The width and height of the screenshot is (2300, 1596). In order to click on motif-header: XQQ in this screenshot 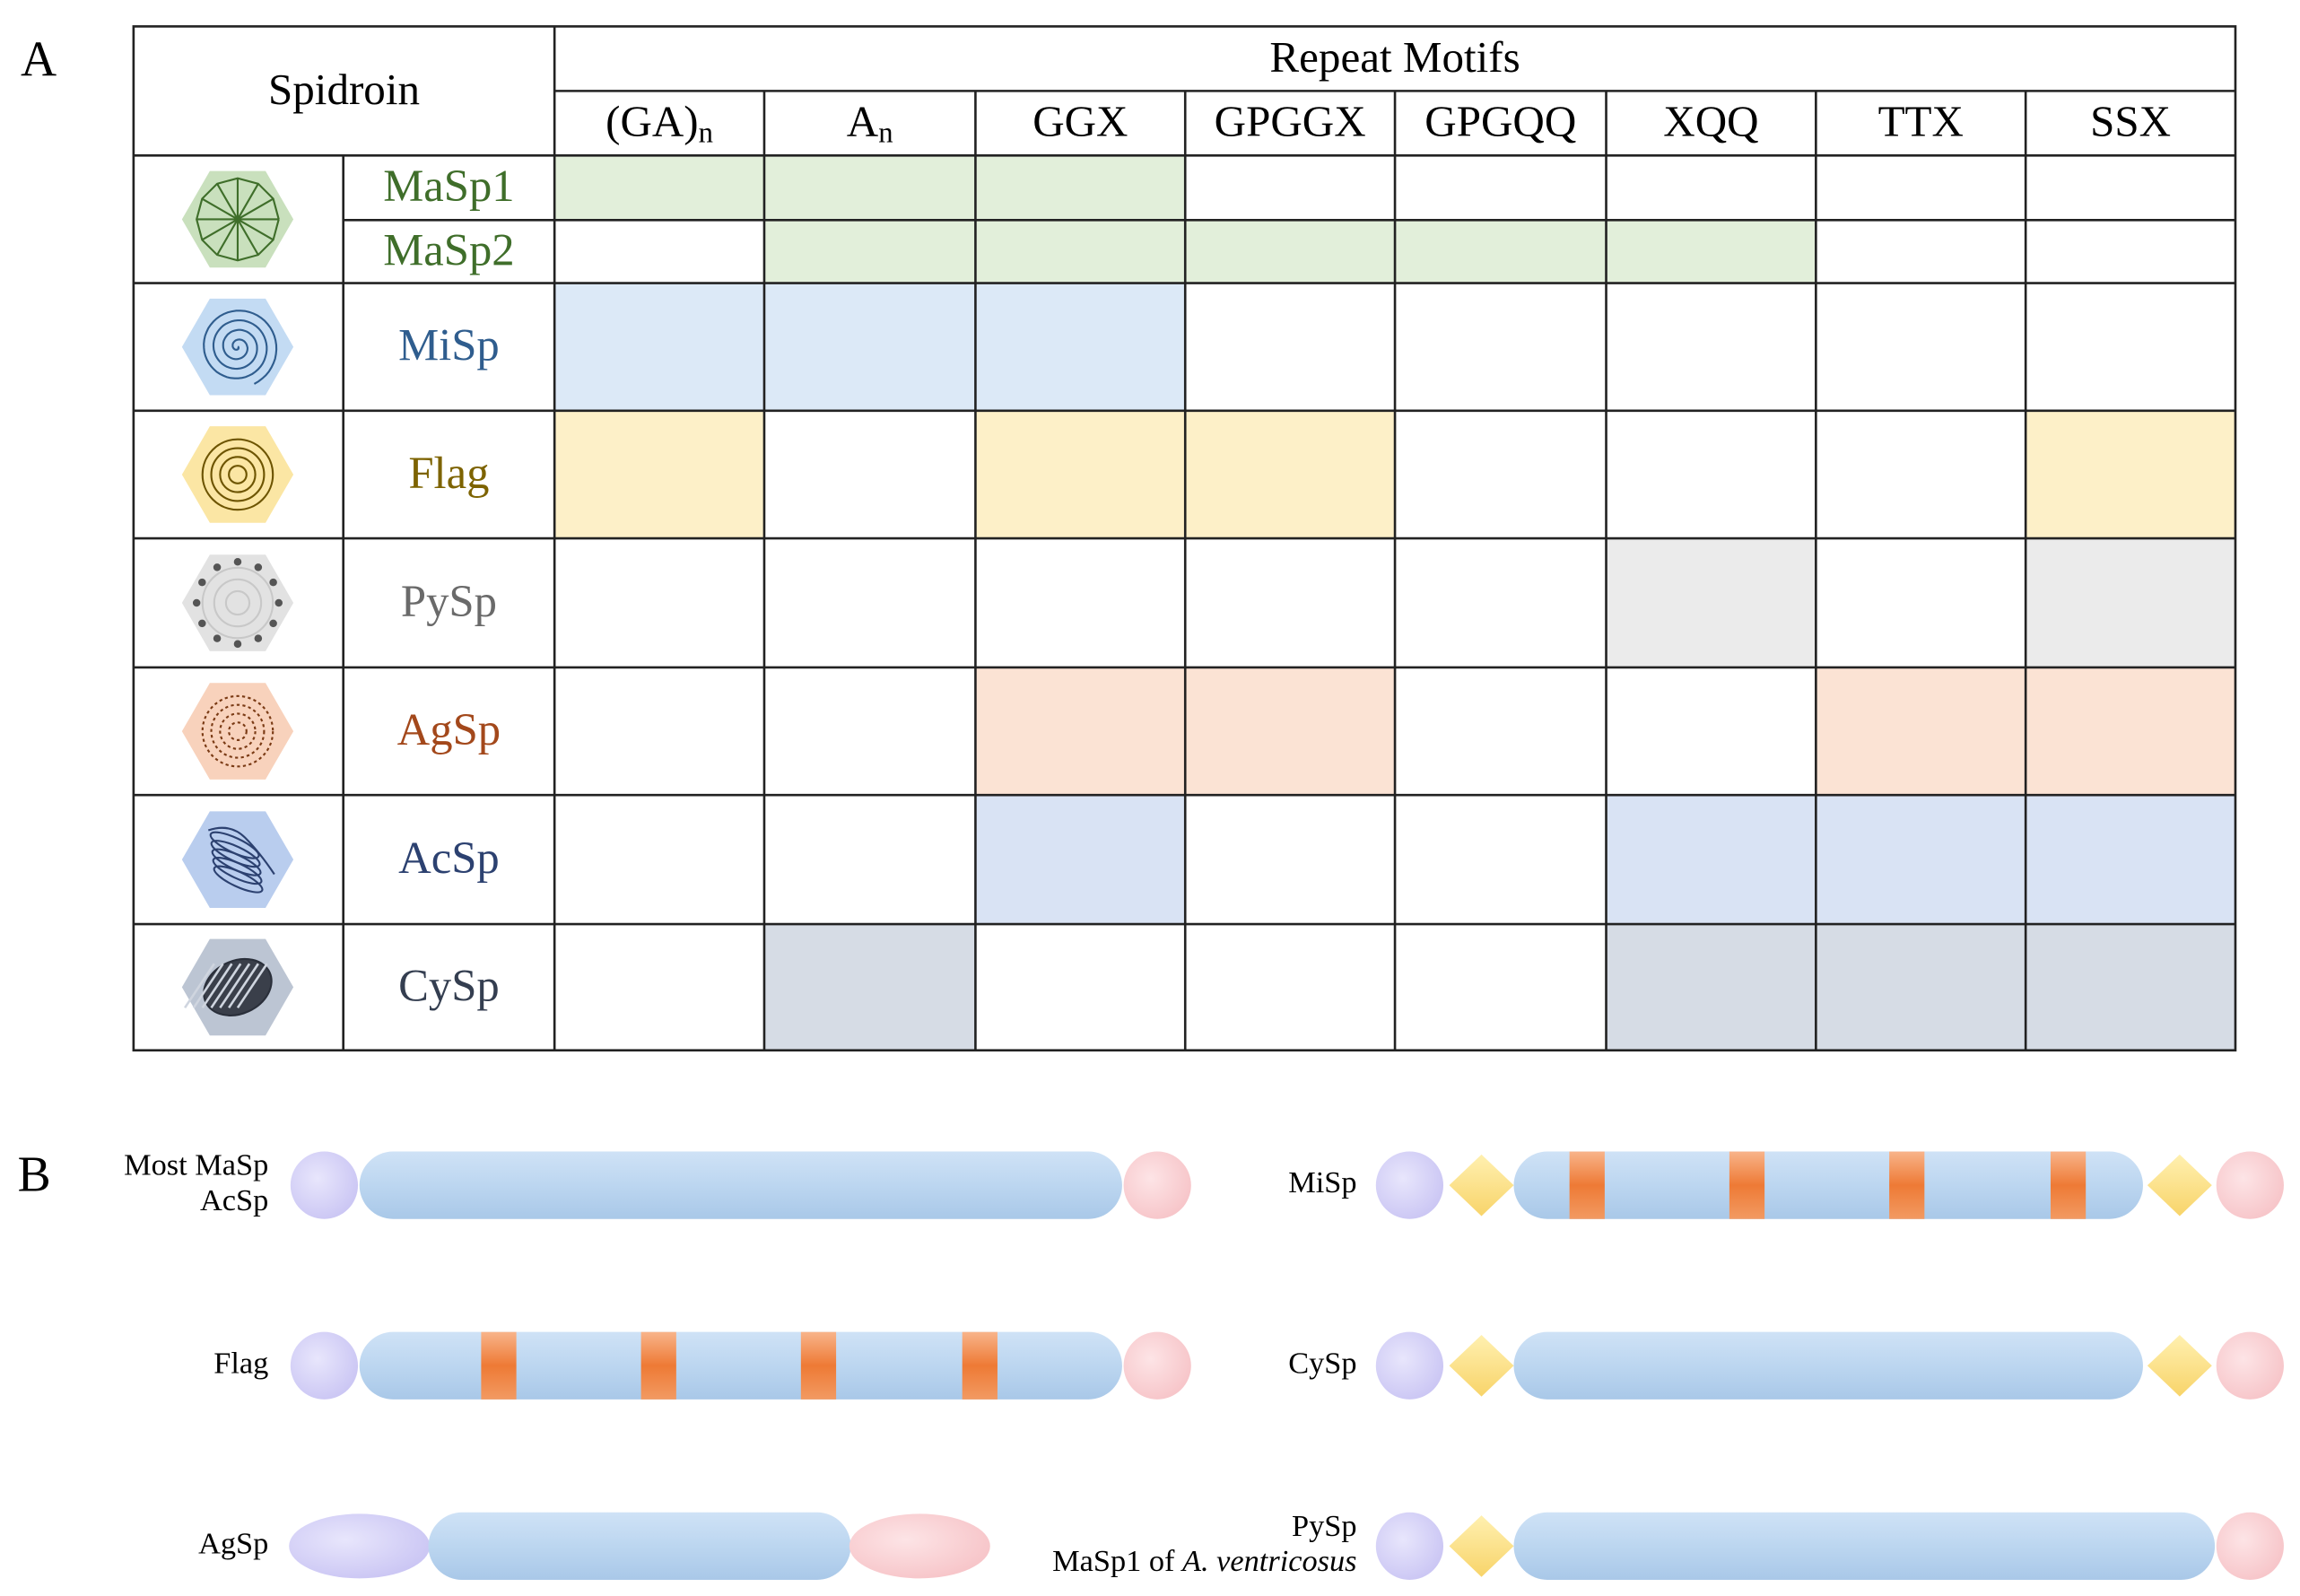, I will do `click(1710, 121)`.